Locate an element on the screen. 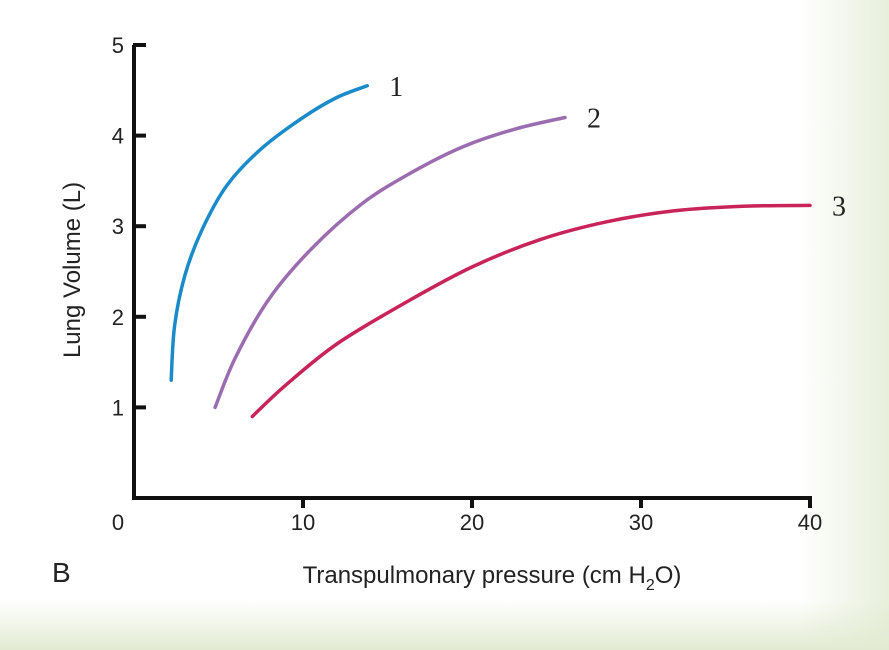 The height and width of the screenshot is (650, 889). x-axis-title-end: O) is located at coordinates (668, 575).